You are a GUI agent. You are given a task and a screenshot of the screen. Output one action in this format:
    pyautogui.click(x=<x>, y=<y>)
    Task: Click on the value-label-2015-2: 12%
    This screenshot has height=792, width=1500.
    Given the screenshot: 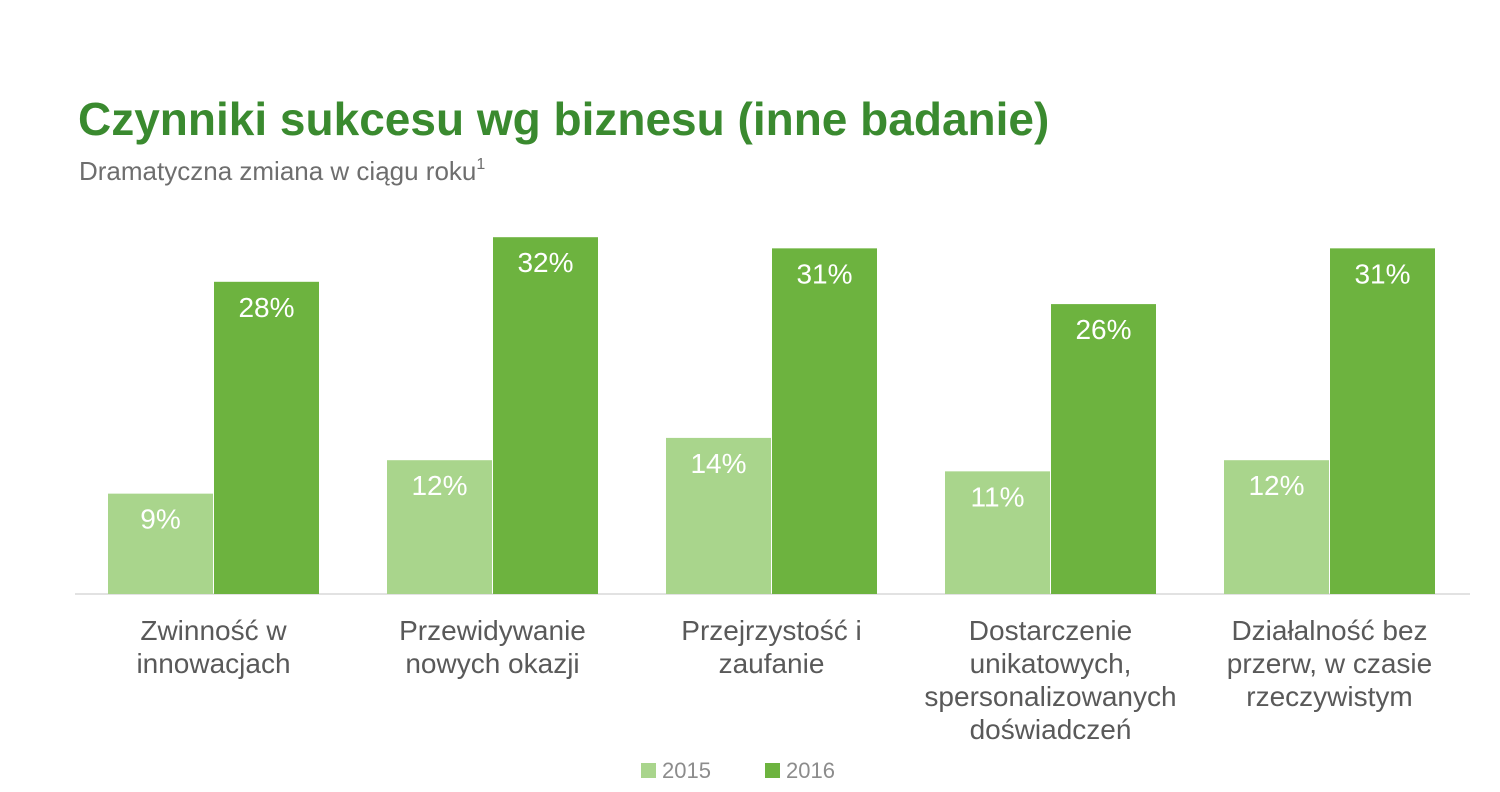 What is the action you would take?
    pyautogui.click(x=439, y=485)
    